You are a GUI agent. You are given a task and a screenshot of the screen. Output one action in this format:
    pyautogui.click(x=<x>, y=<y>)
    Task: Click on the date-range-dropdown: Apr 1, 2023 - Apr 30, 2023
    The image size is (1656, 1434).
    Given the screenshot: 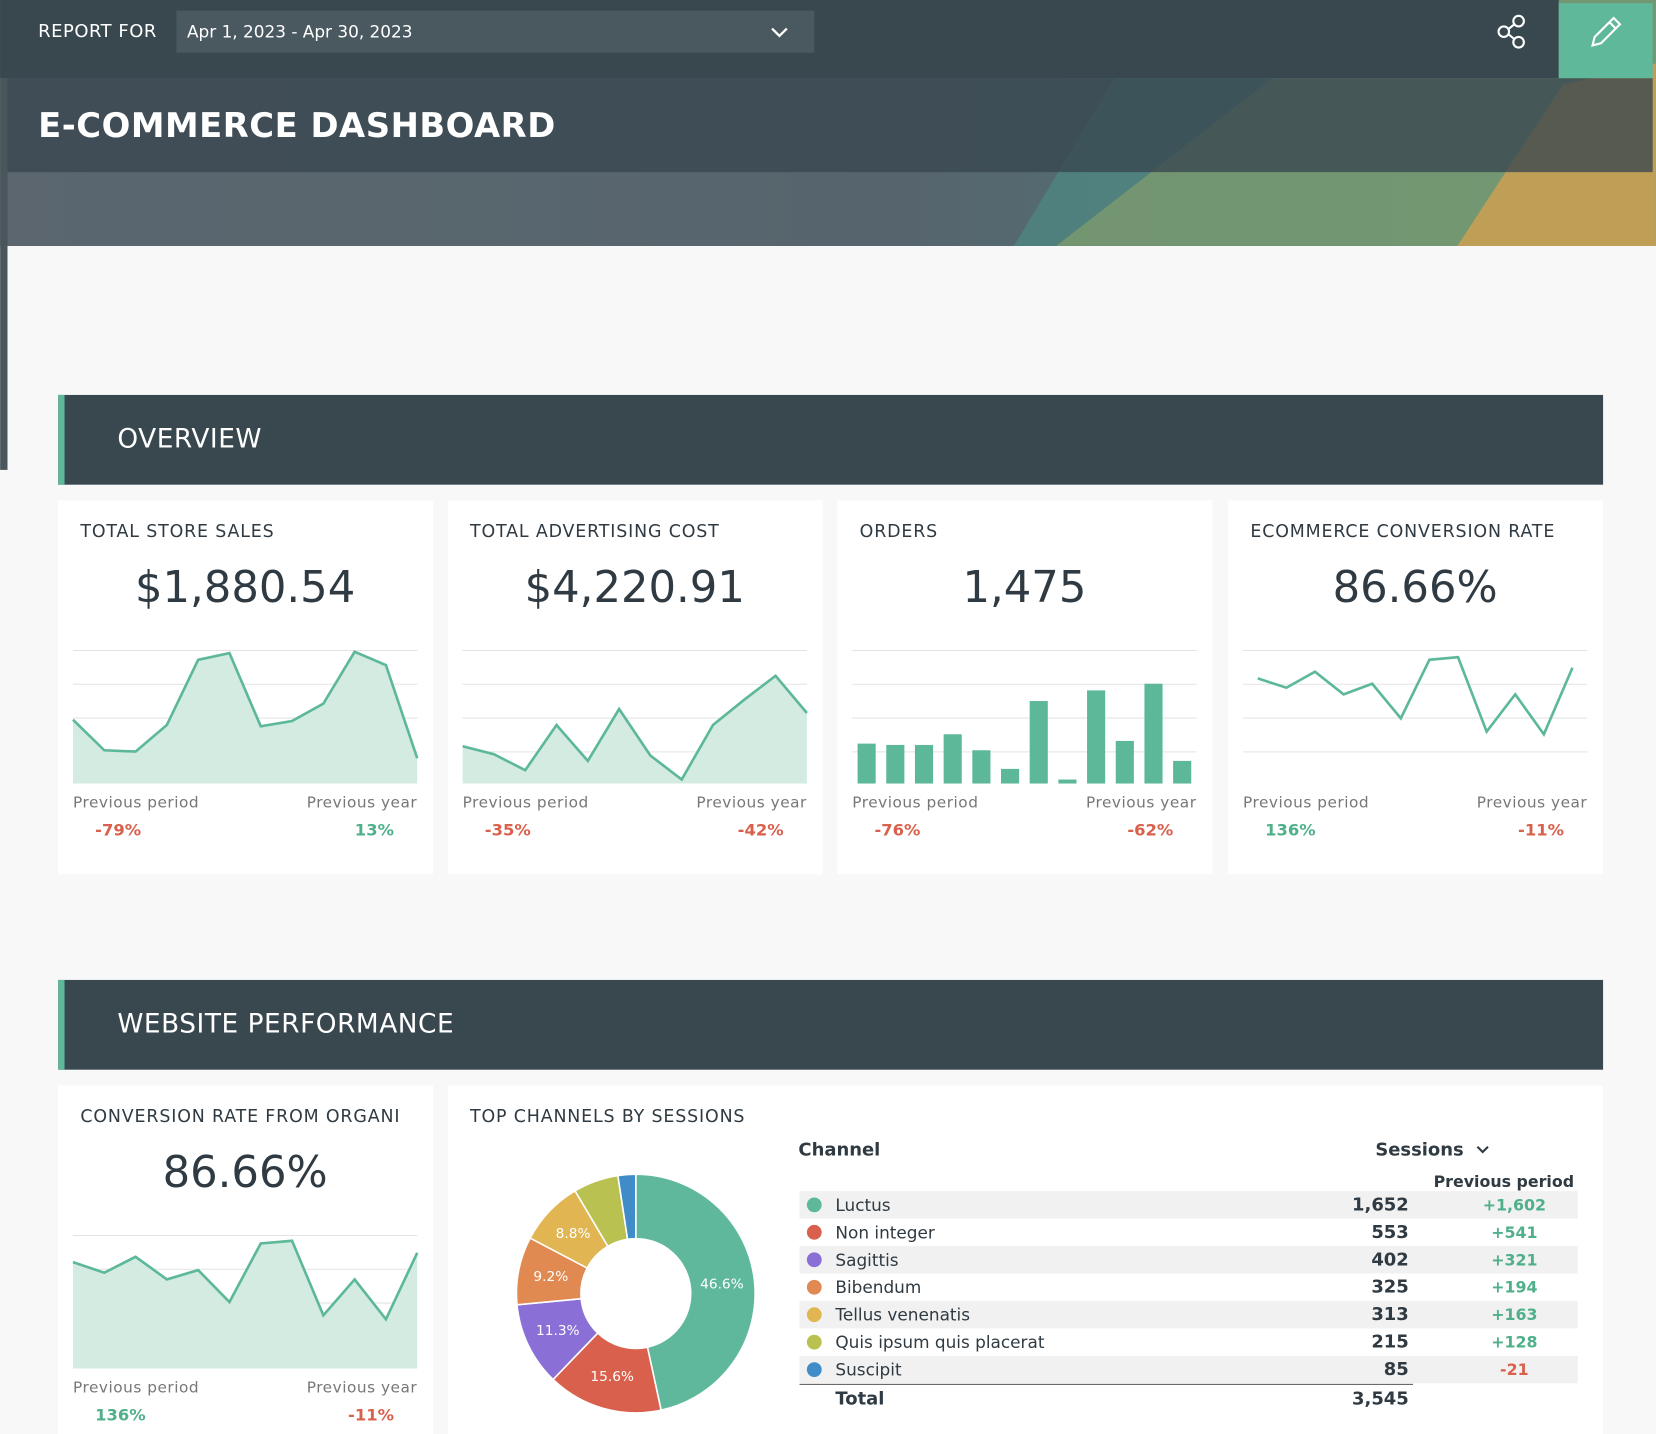 What is the action you would take?
    pyautogui.click(x=495, y=31)
    